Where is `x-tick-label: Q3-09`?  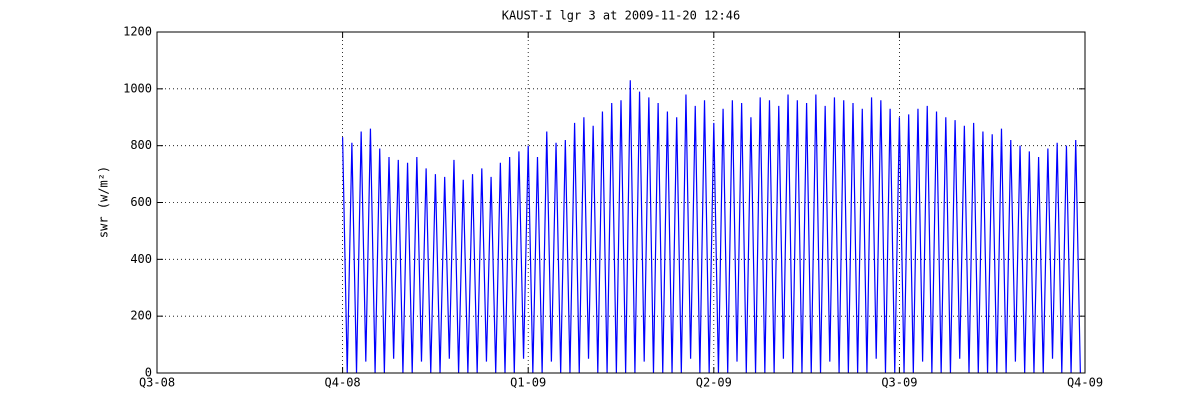
x-tick-label: Q3-09 is located at coordinates (899, 383).